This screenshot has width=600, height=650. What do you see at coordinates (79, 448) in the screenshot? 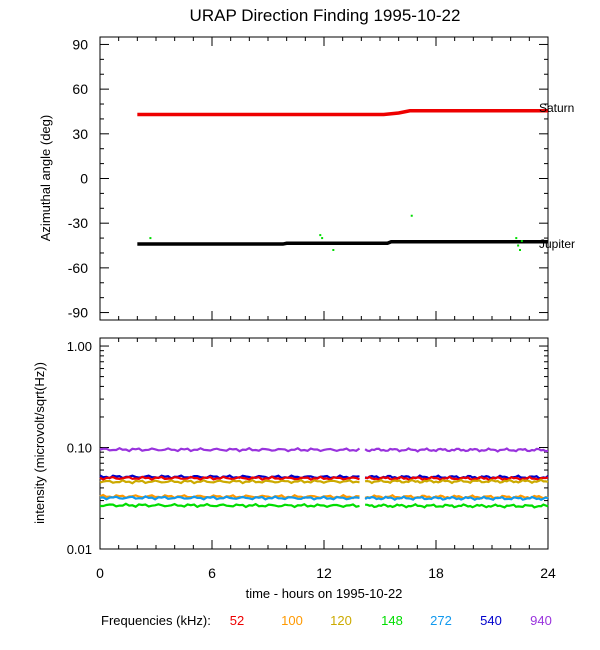
I see `intensity-y-tick-label: 0.10` at bounding box center [79, 448].